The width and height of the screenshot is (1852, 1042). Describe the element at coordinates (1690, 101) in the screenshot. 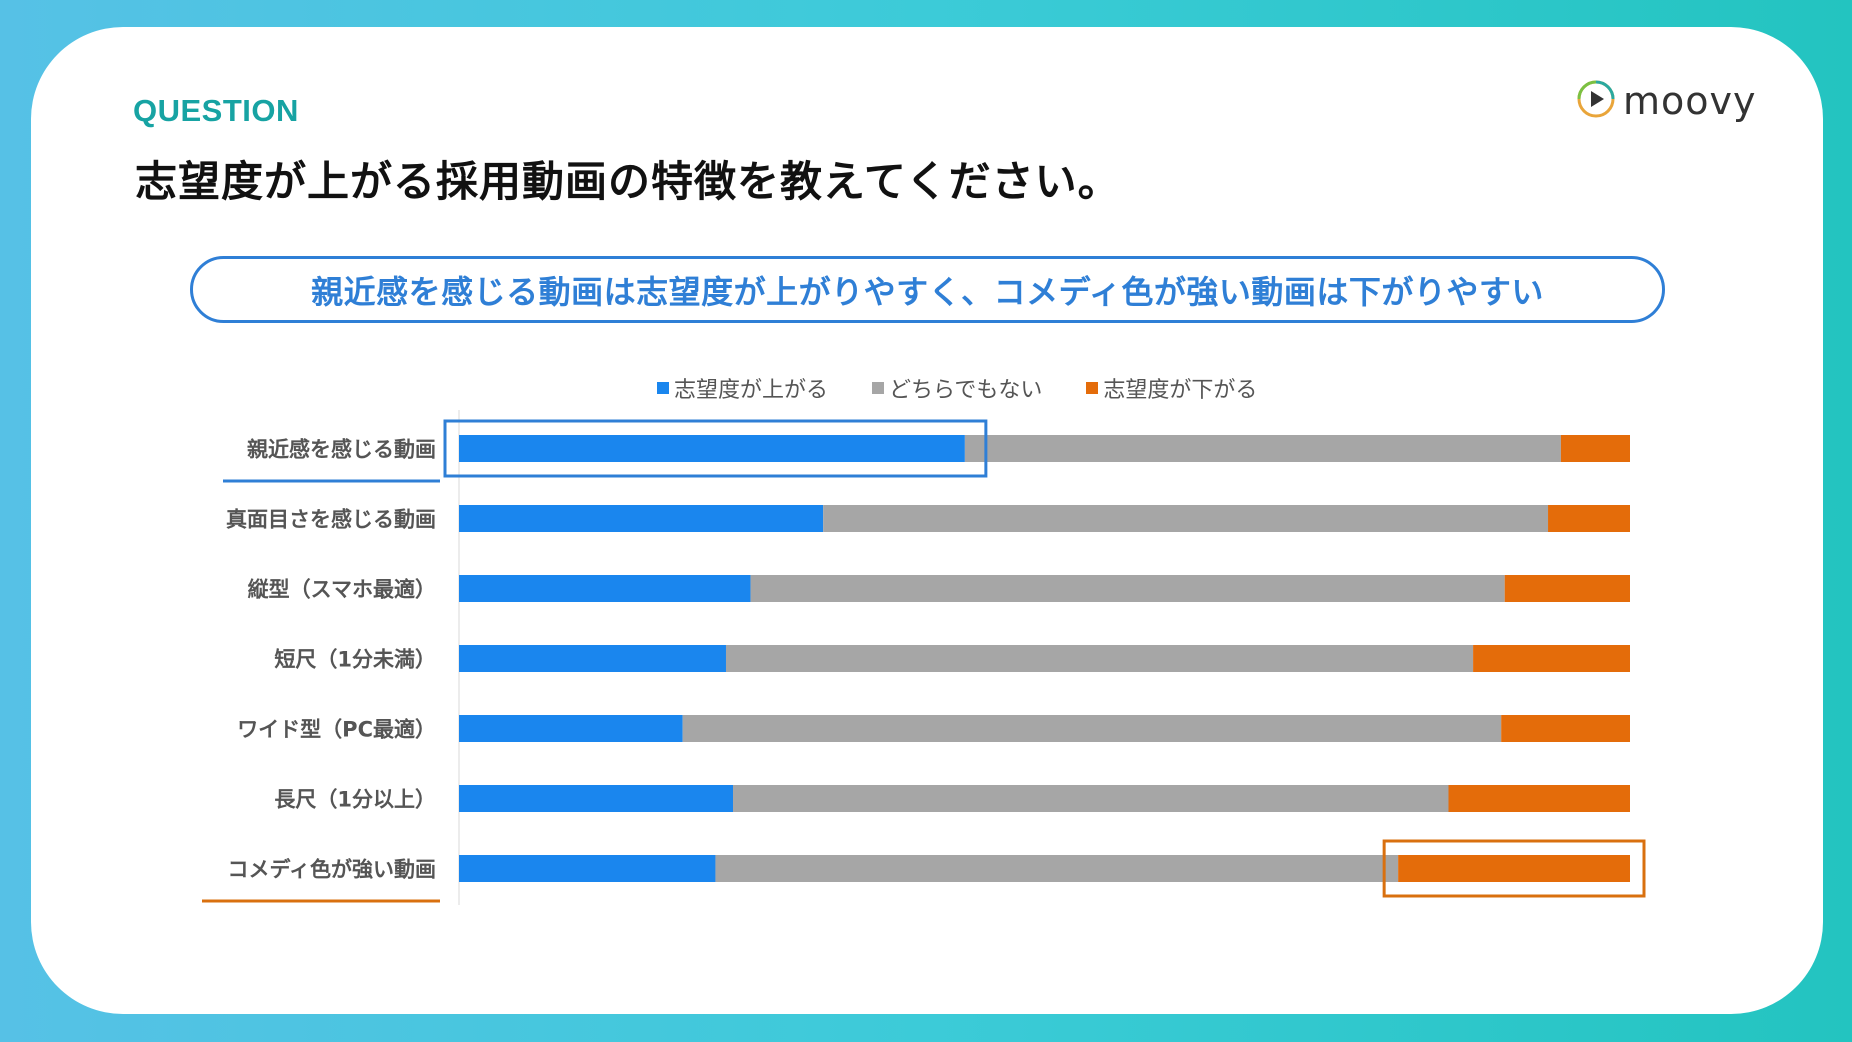

I see `brand-logo-text: moovy` at that location.